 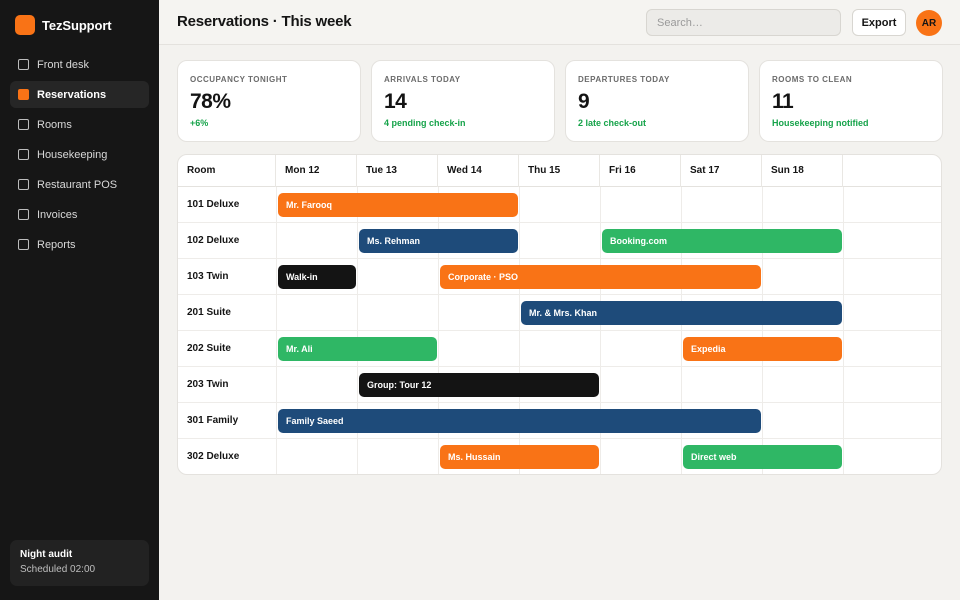 I want to click on reservation-bar: Mr. & Mrs. Khan, so click(x=681, y=313).